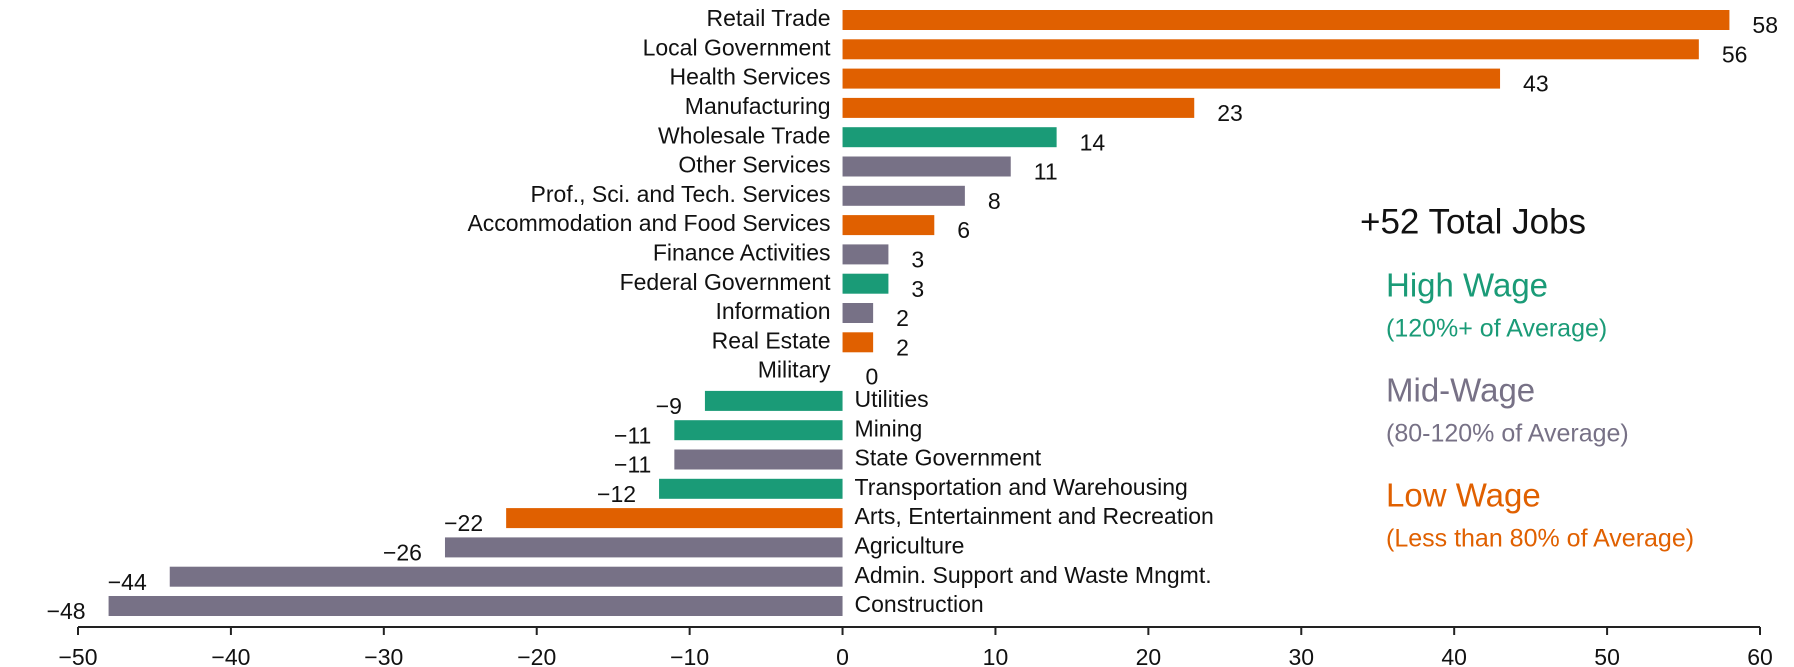 The height and width of the screenshot is (667, 1794). Describe the element at coordinates (1093, 142) in the screenshot. I see `value-label: 14` at that location.